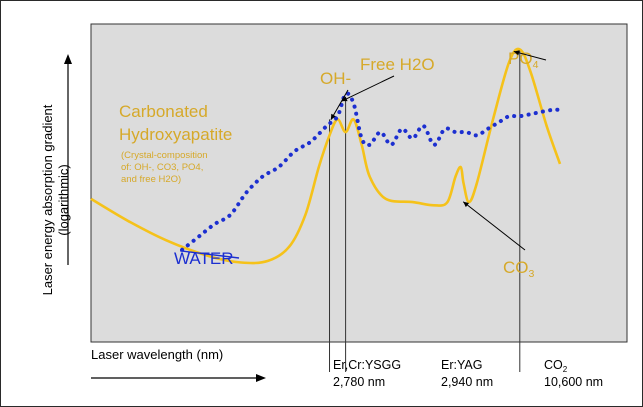  Describe the element at coordinates (344, 99) in the screenshot. I see `annotation-free-h2o-arrow-head` at that location.